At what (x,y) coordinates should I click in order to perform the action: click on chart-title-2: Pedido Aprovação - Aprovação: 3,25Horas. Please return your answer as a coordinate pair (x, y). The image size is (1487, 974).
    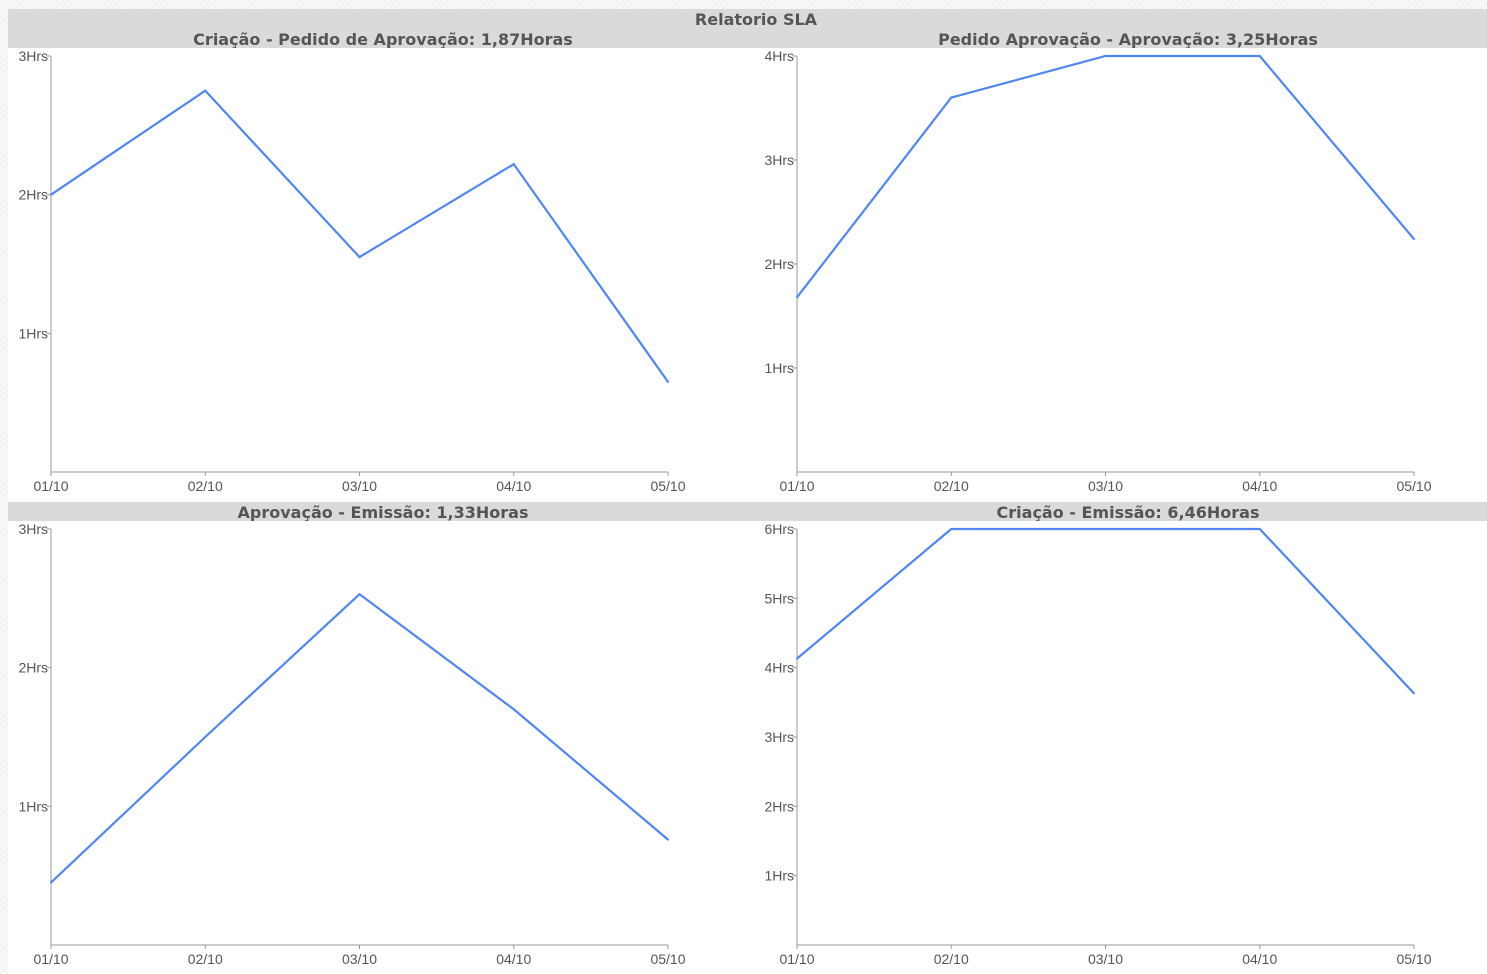
    Looking at the image, I should click on (1128, 39).